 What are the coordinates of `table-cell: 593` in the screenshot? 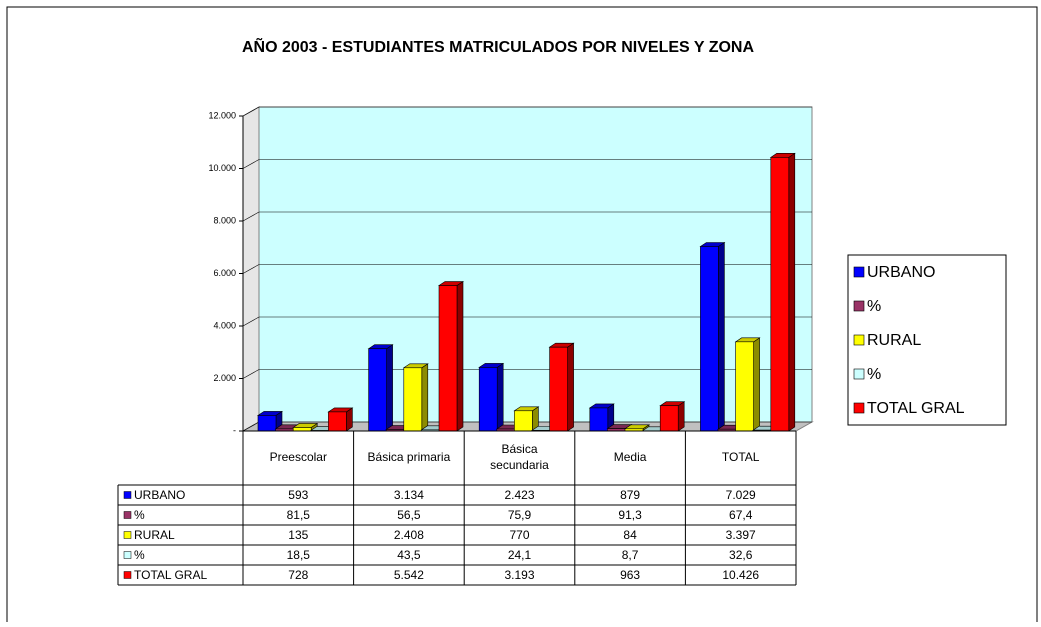 It's located at (298, 495).